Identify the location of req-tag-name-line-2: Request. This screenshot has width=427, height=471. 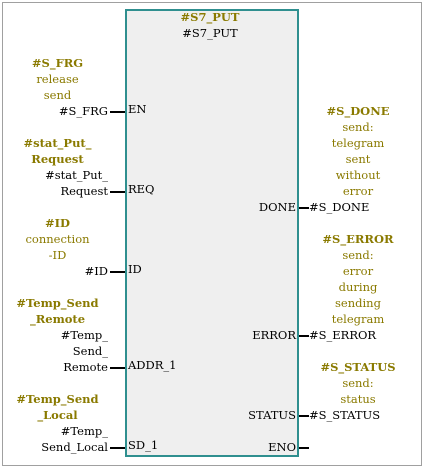
(57, 159).